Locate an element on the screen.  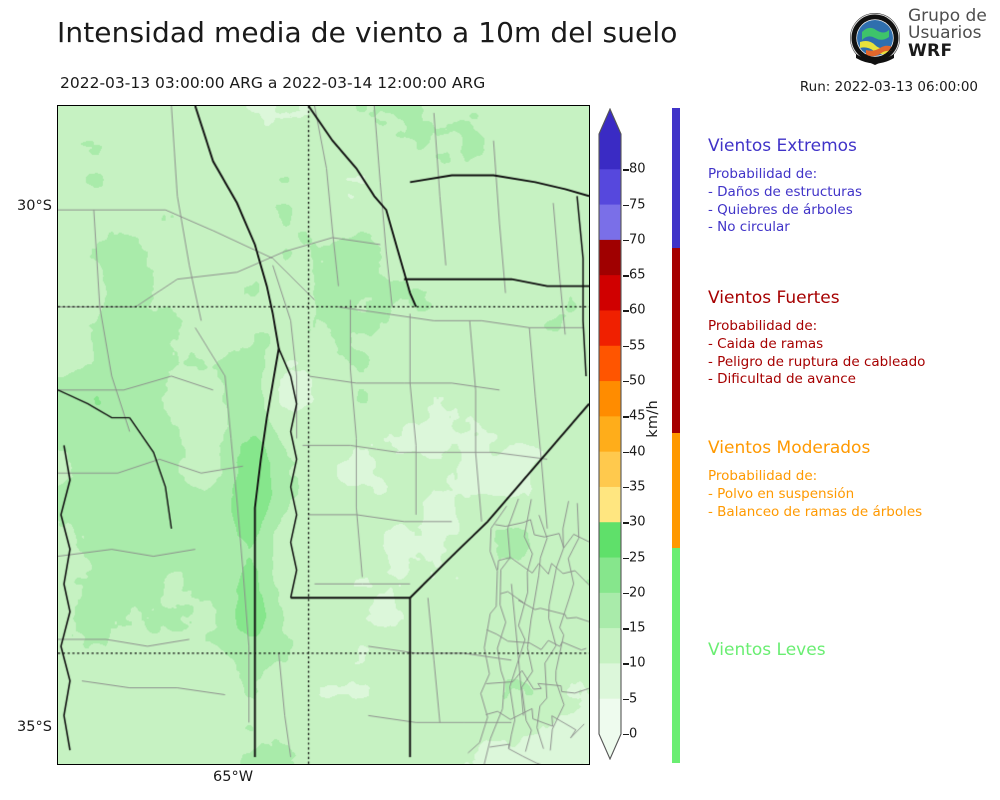
legend-detail-line: - No circular is located at coordinates (749, 227).